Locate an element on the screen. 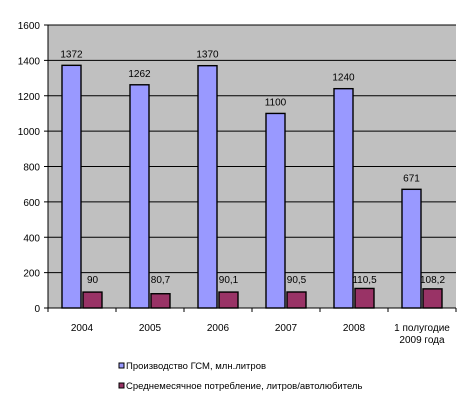 The width and height of the screenshot is (464, 405). data-label: 90,1 is located at coordinates (229, 280).